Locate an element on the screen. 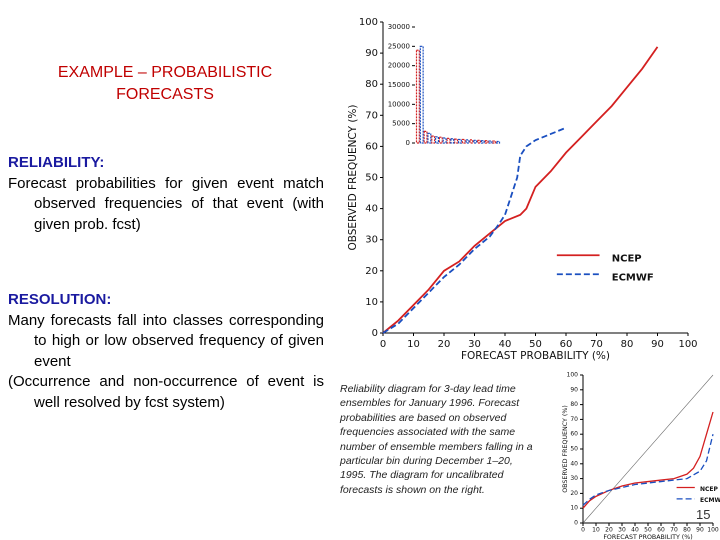  y-tick-label: 20000 is located at coordinates (399, 66).